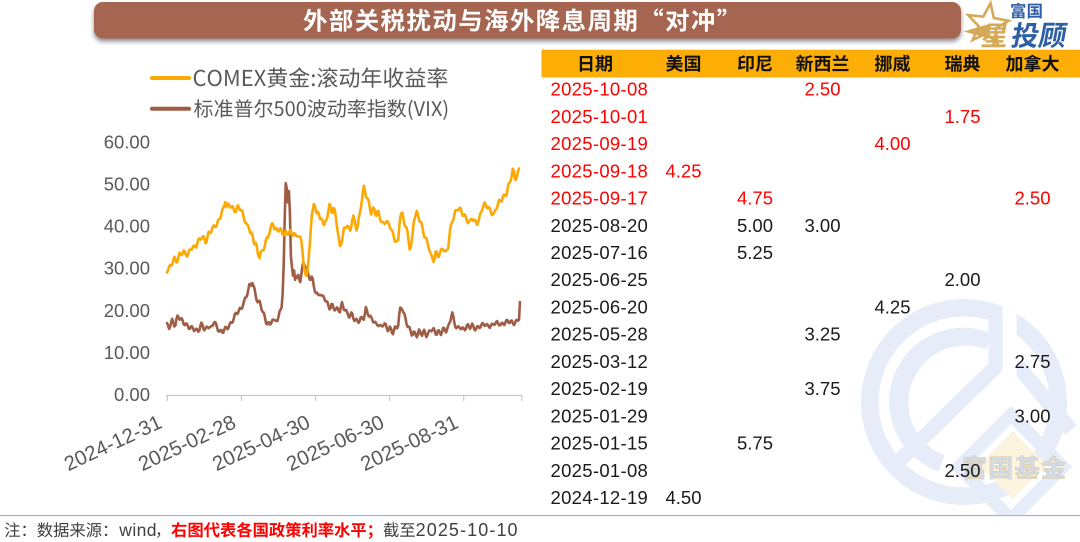 This screenshot has width=1080, height=542. I want to click on svg-text: 2025-10-10, so click(467, 530).